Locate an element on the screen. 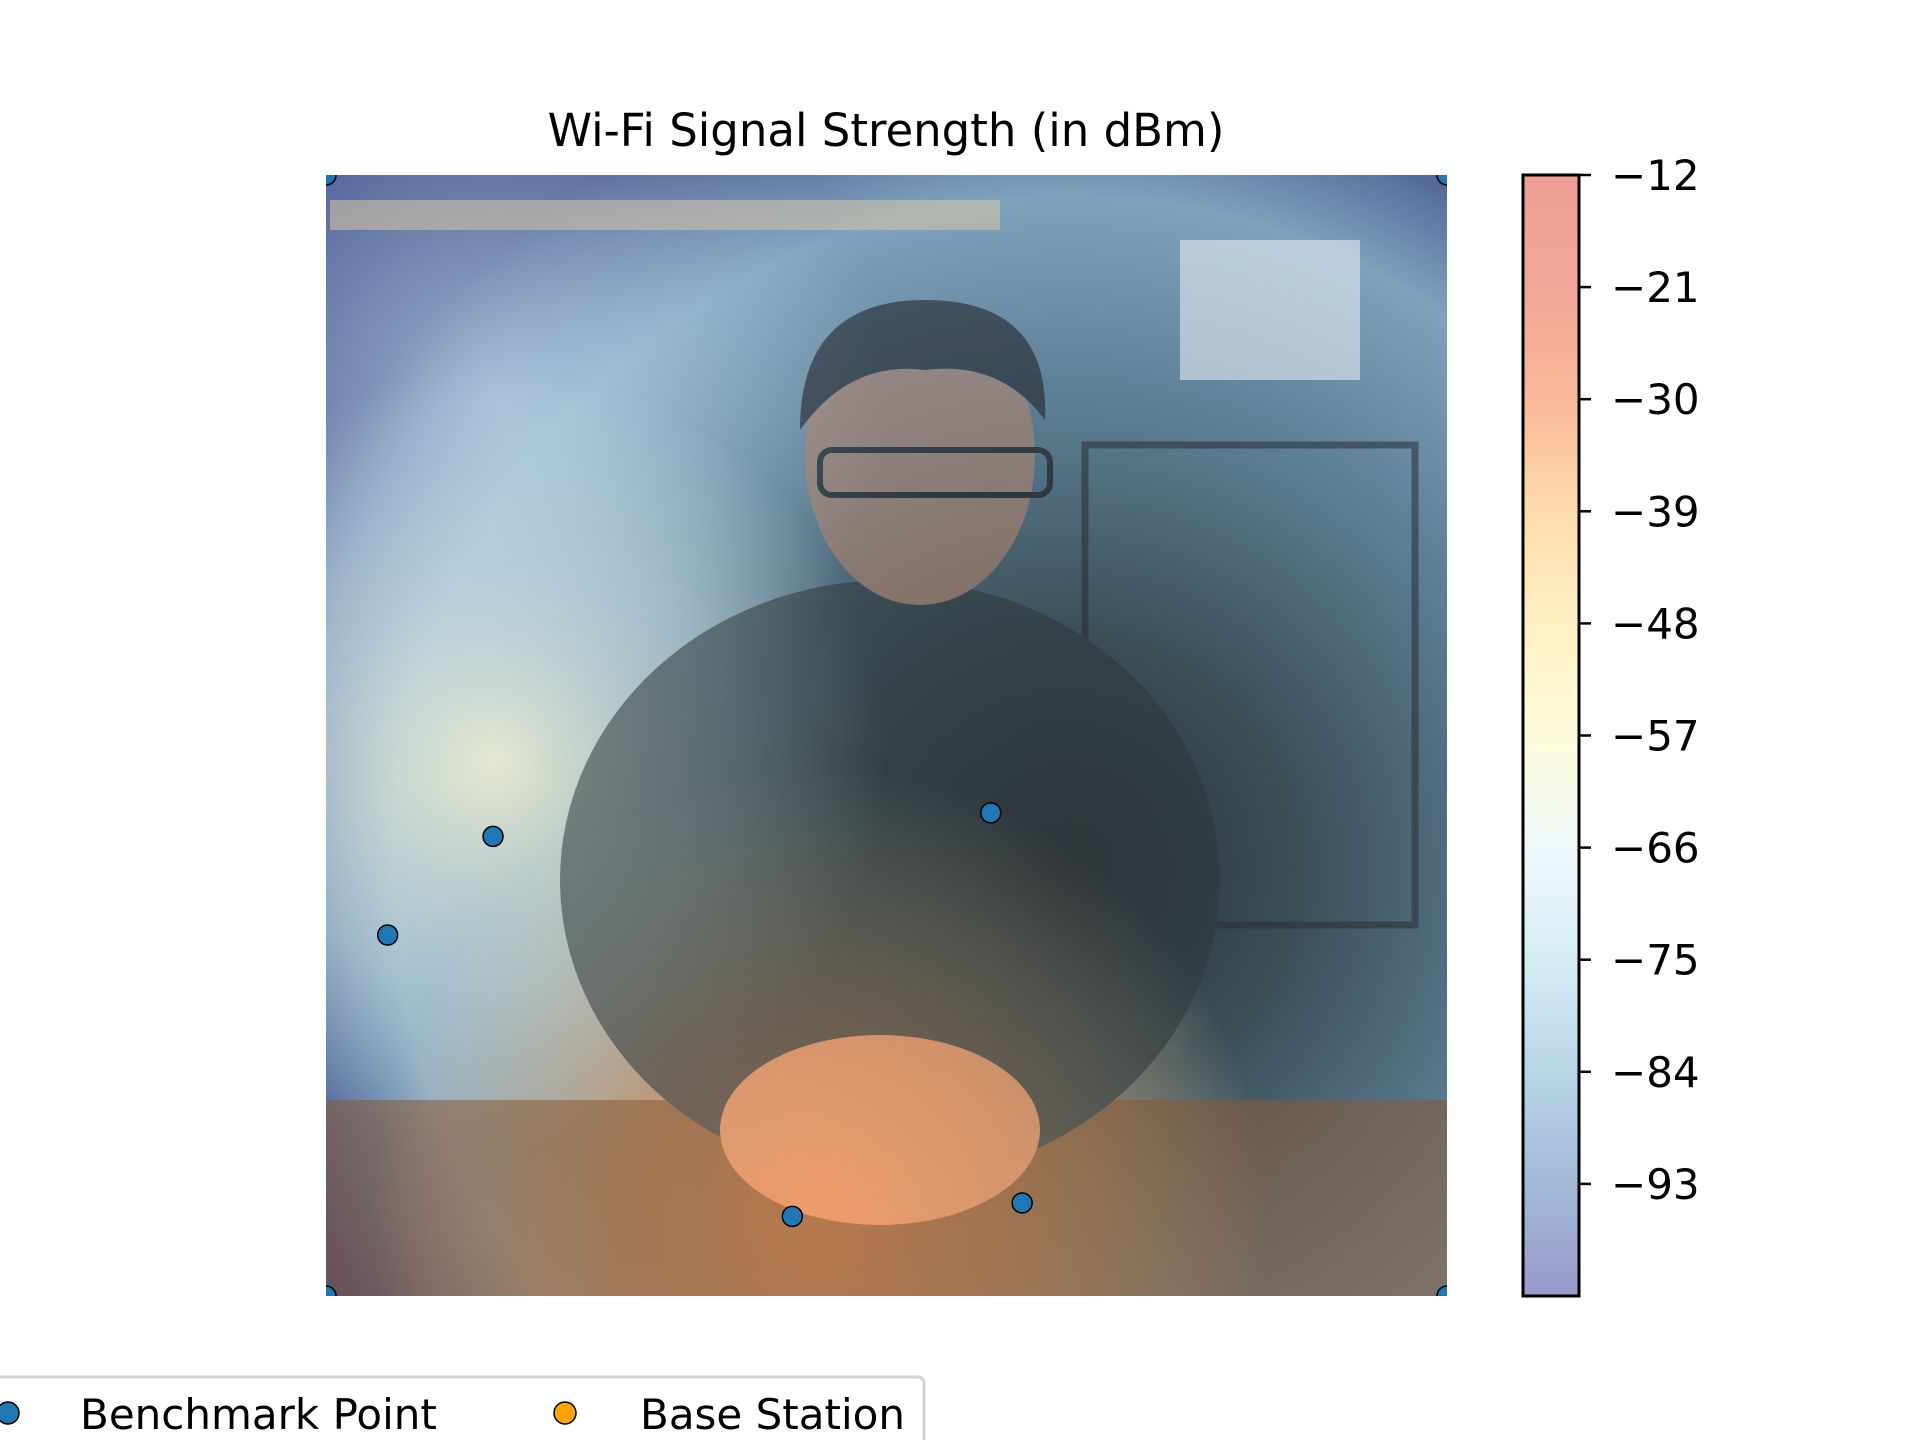  person-hair is located at coordinates (923, 365).